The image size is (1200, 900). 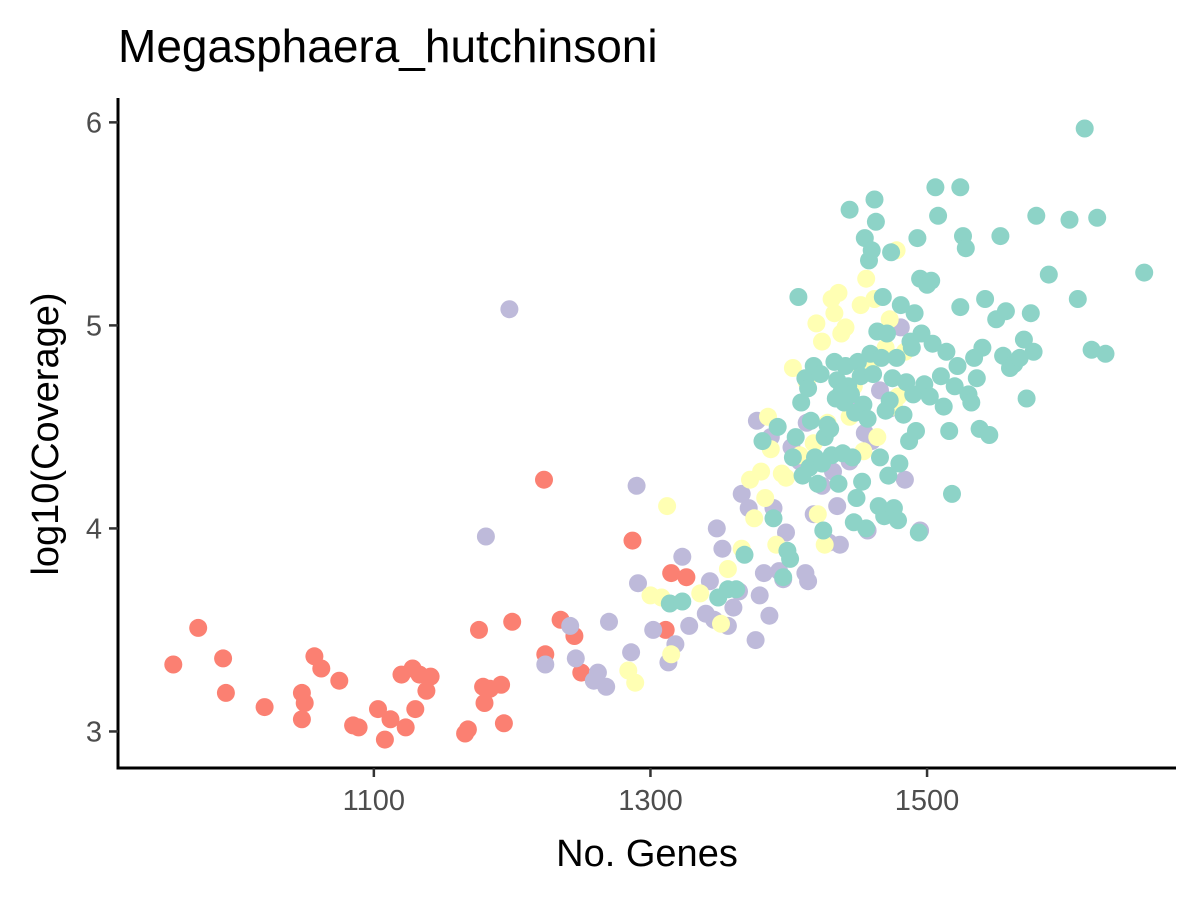 I want to click on y-tick-label: 3, so click(x=94, y=732).